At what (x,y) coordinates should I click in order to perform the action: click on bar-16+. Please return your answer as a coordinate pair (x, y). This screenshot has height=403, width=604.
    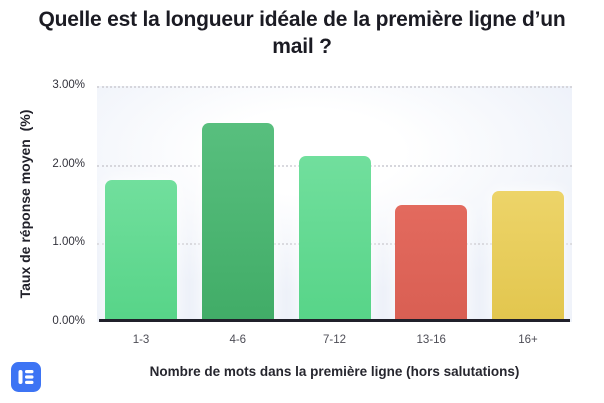
    Looking at the image, I should click on (528, 256).